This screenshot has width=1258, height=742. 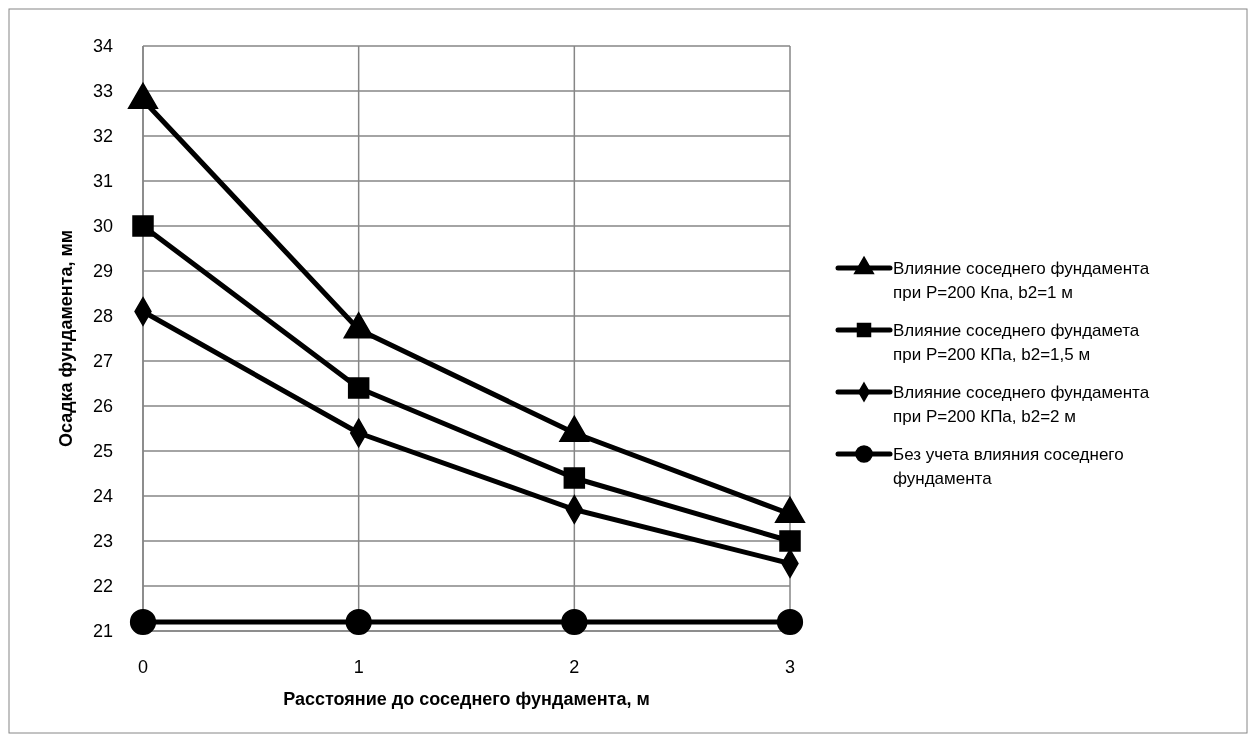 I want to click on legend-label: Без учета влияния соседнего фундамента, so click(x=1008, y=466).